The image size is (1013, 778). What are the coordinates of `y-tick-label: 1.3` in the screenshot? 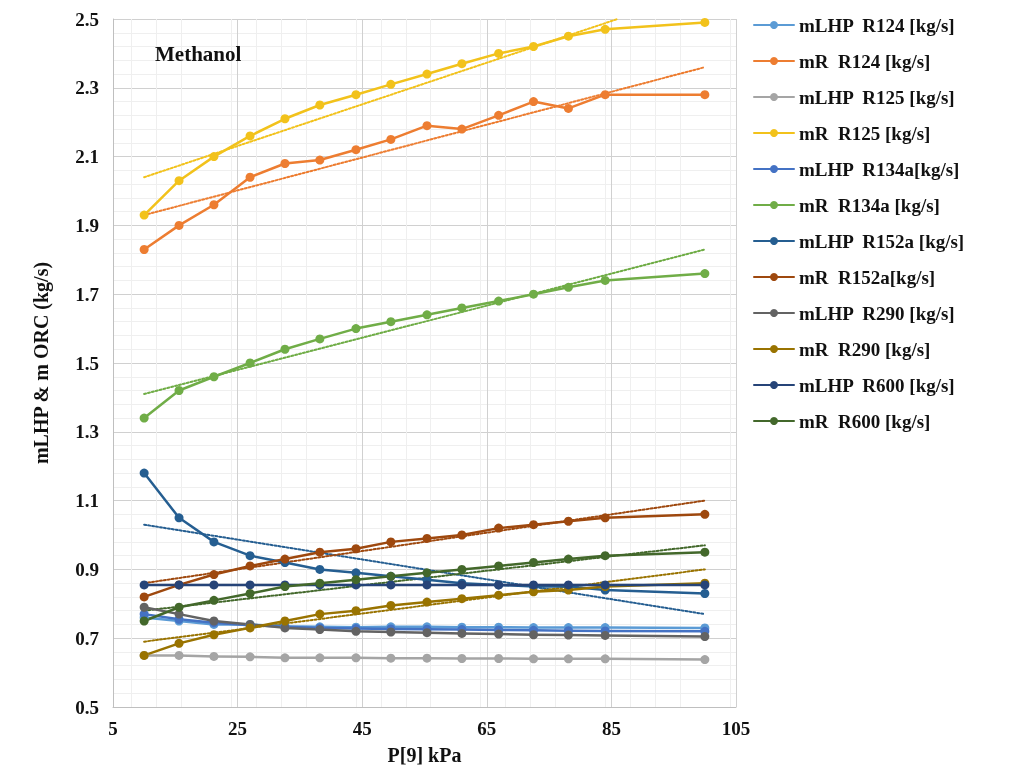 It's located at (87, 432).